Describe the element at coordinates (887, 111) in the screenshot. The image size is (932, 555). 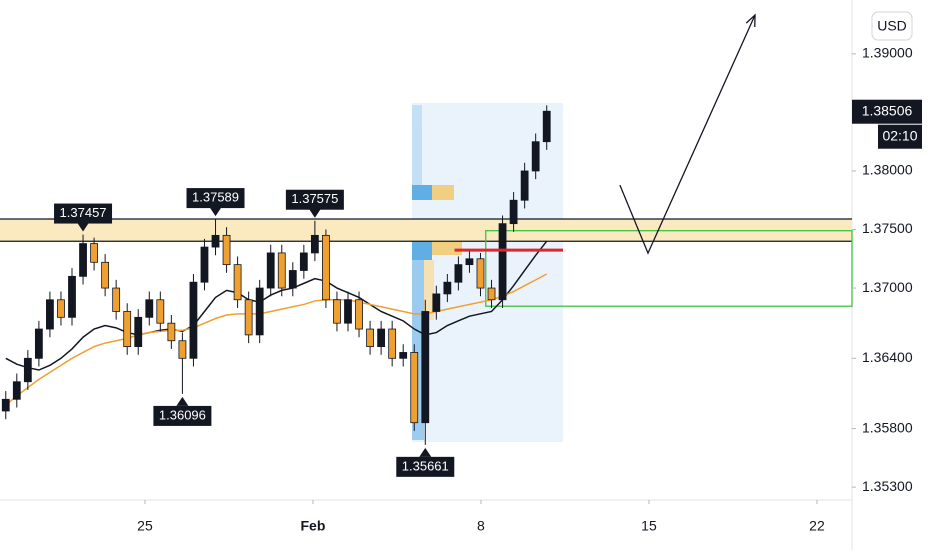
I see `last-price-box` at that location.